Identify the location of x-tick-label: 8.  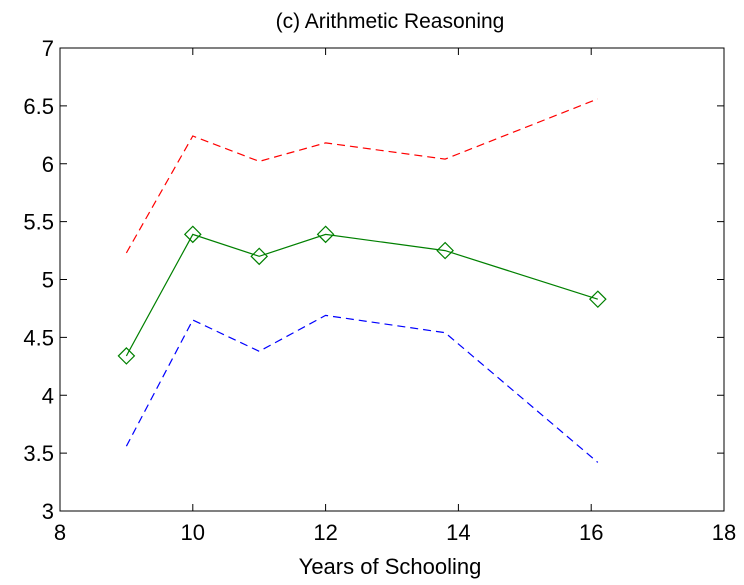
(60, 532).